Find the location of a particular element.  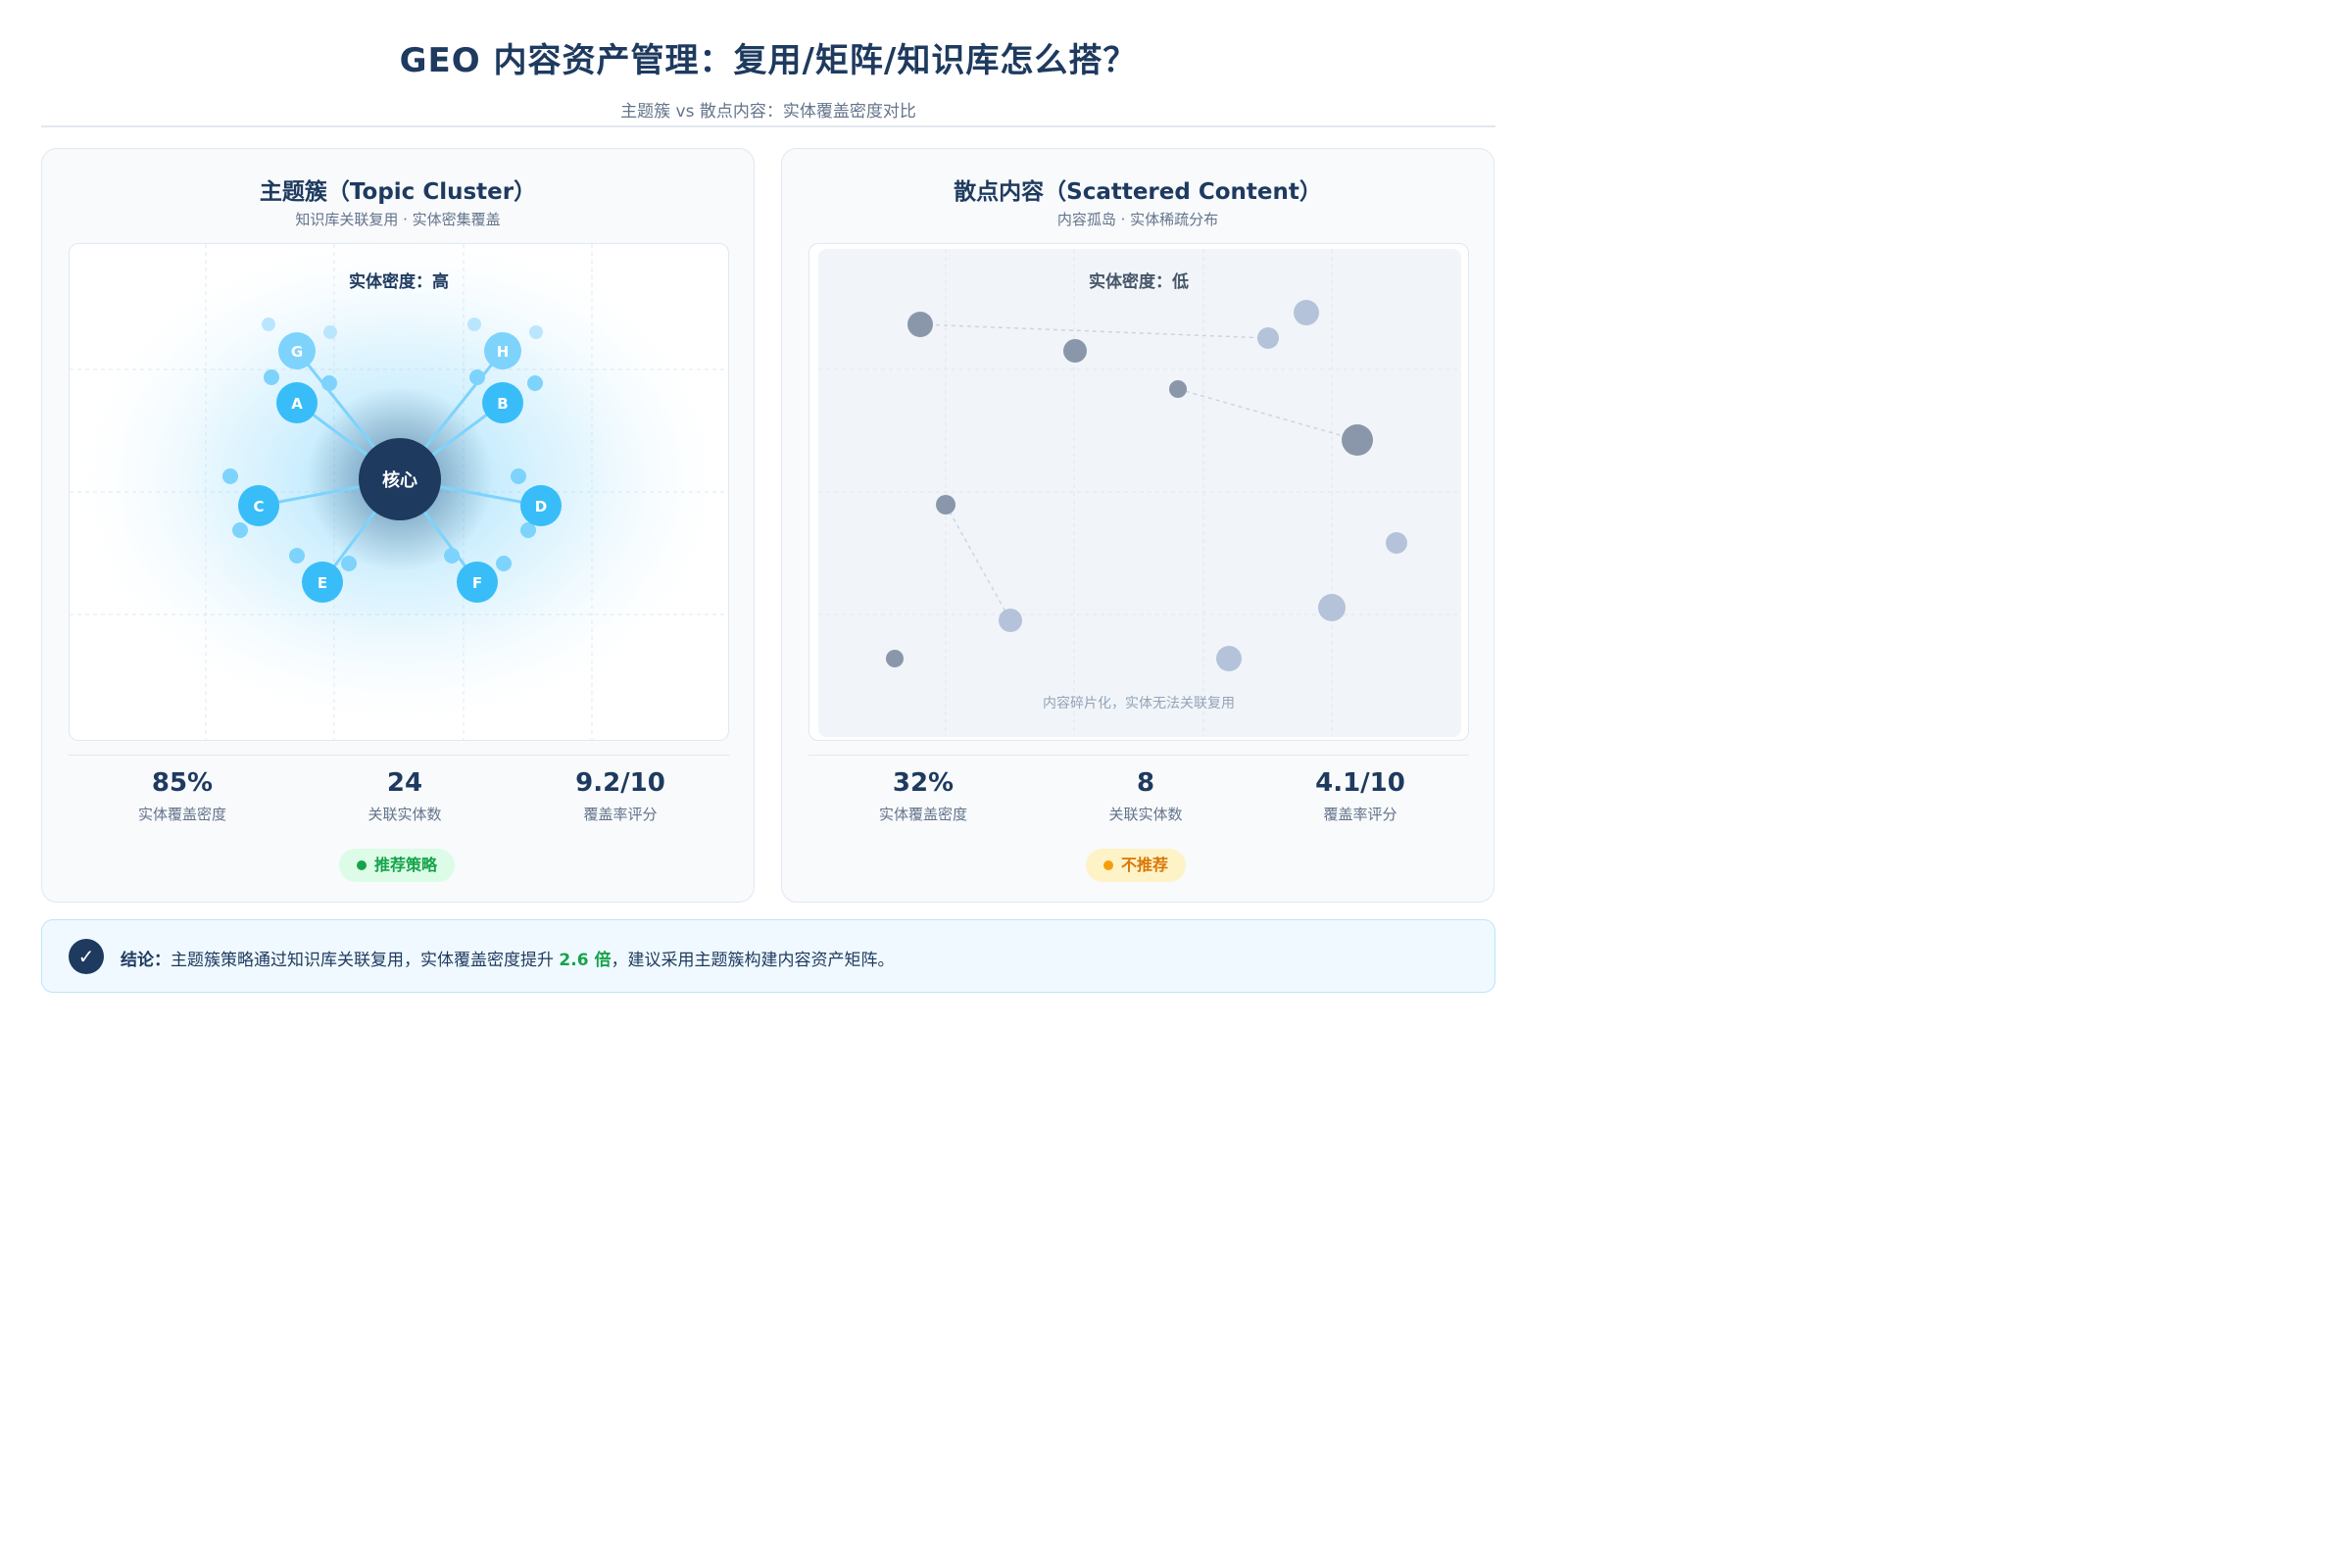

stat-coverage-score: 9.2/10 覆盖率评分 is located at coordinates (620, 796).